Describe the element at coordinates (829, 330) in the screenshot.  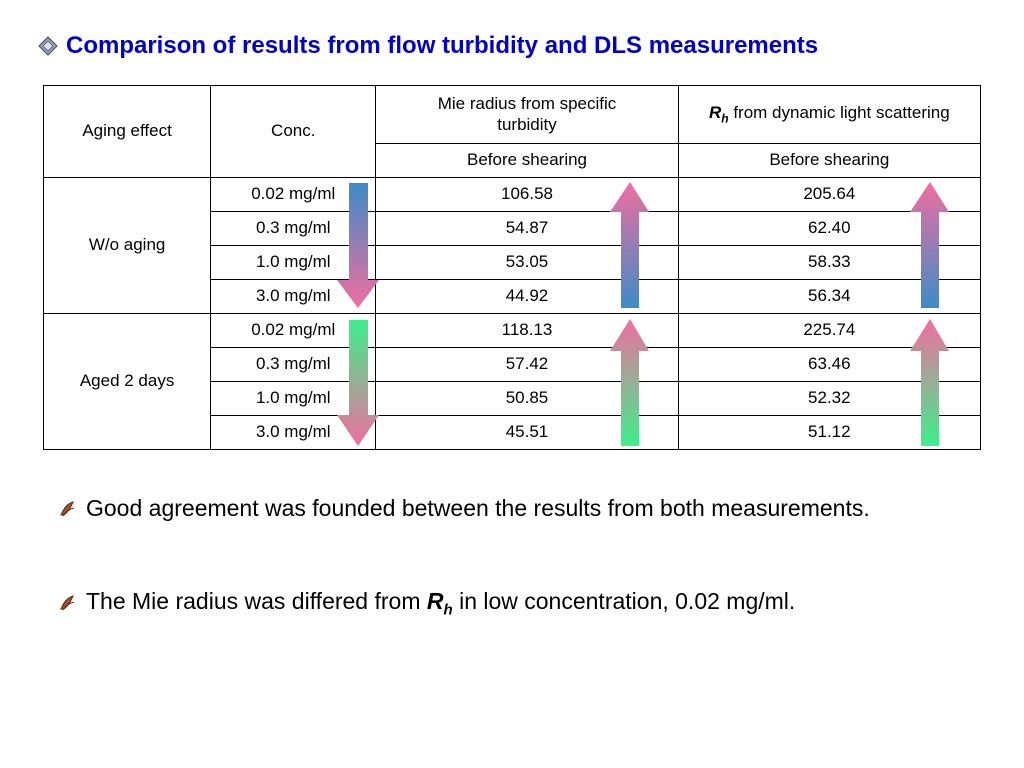
I see `rh-cell: 225.74` at that location.